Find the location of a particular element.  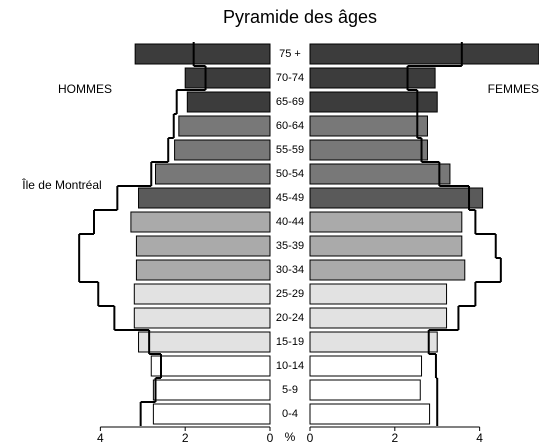

category-label: 5-9 is located at coordinates (290, 390).